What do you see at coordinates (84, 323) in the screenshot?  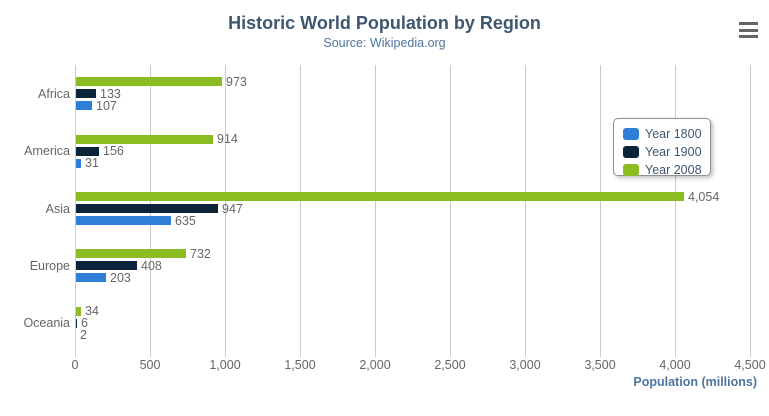 I see `bar-value-label: 6` at bounding box center [84, 323].